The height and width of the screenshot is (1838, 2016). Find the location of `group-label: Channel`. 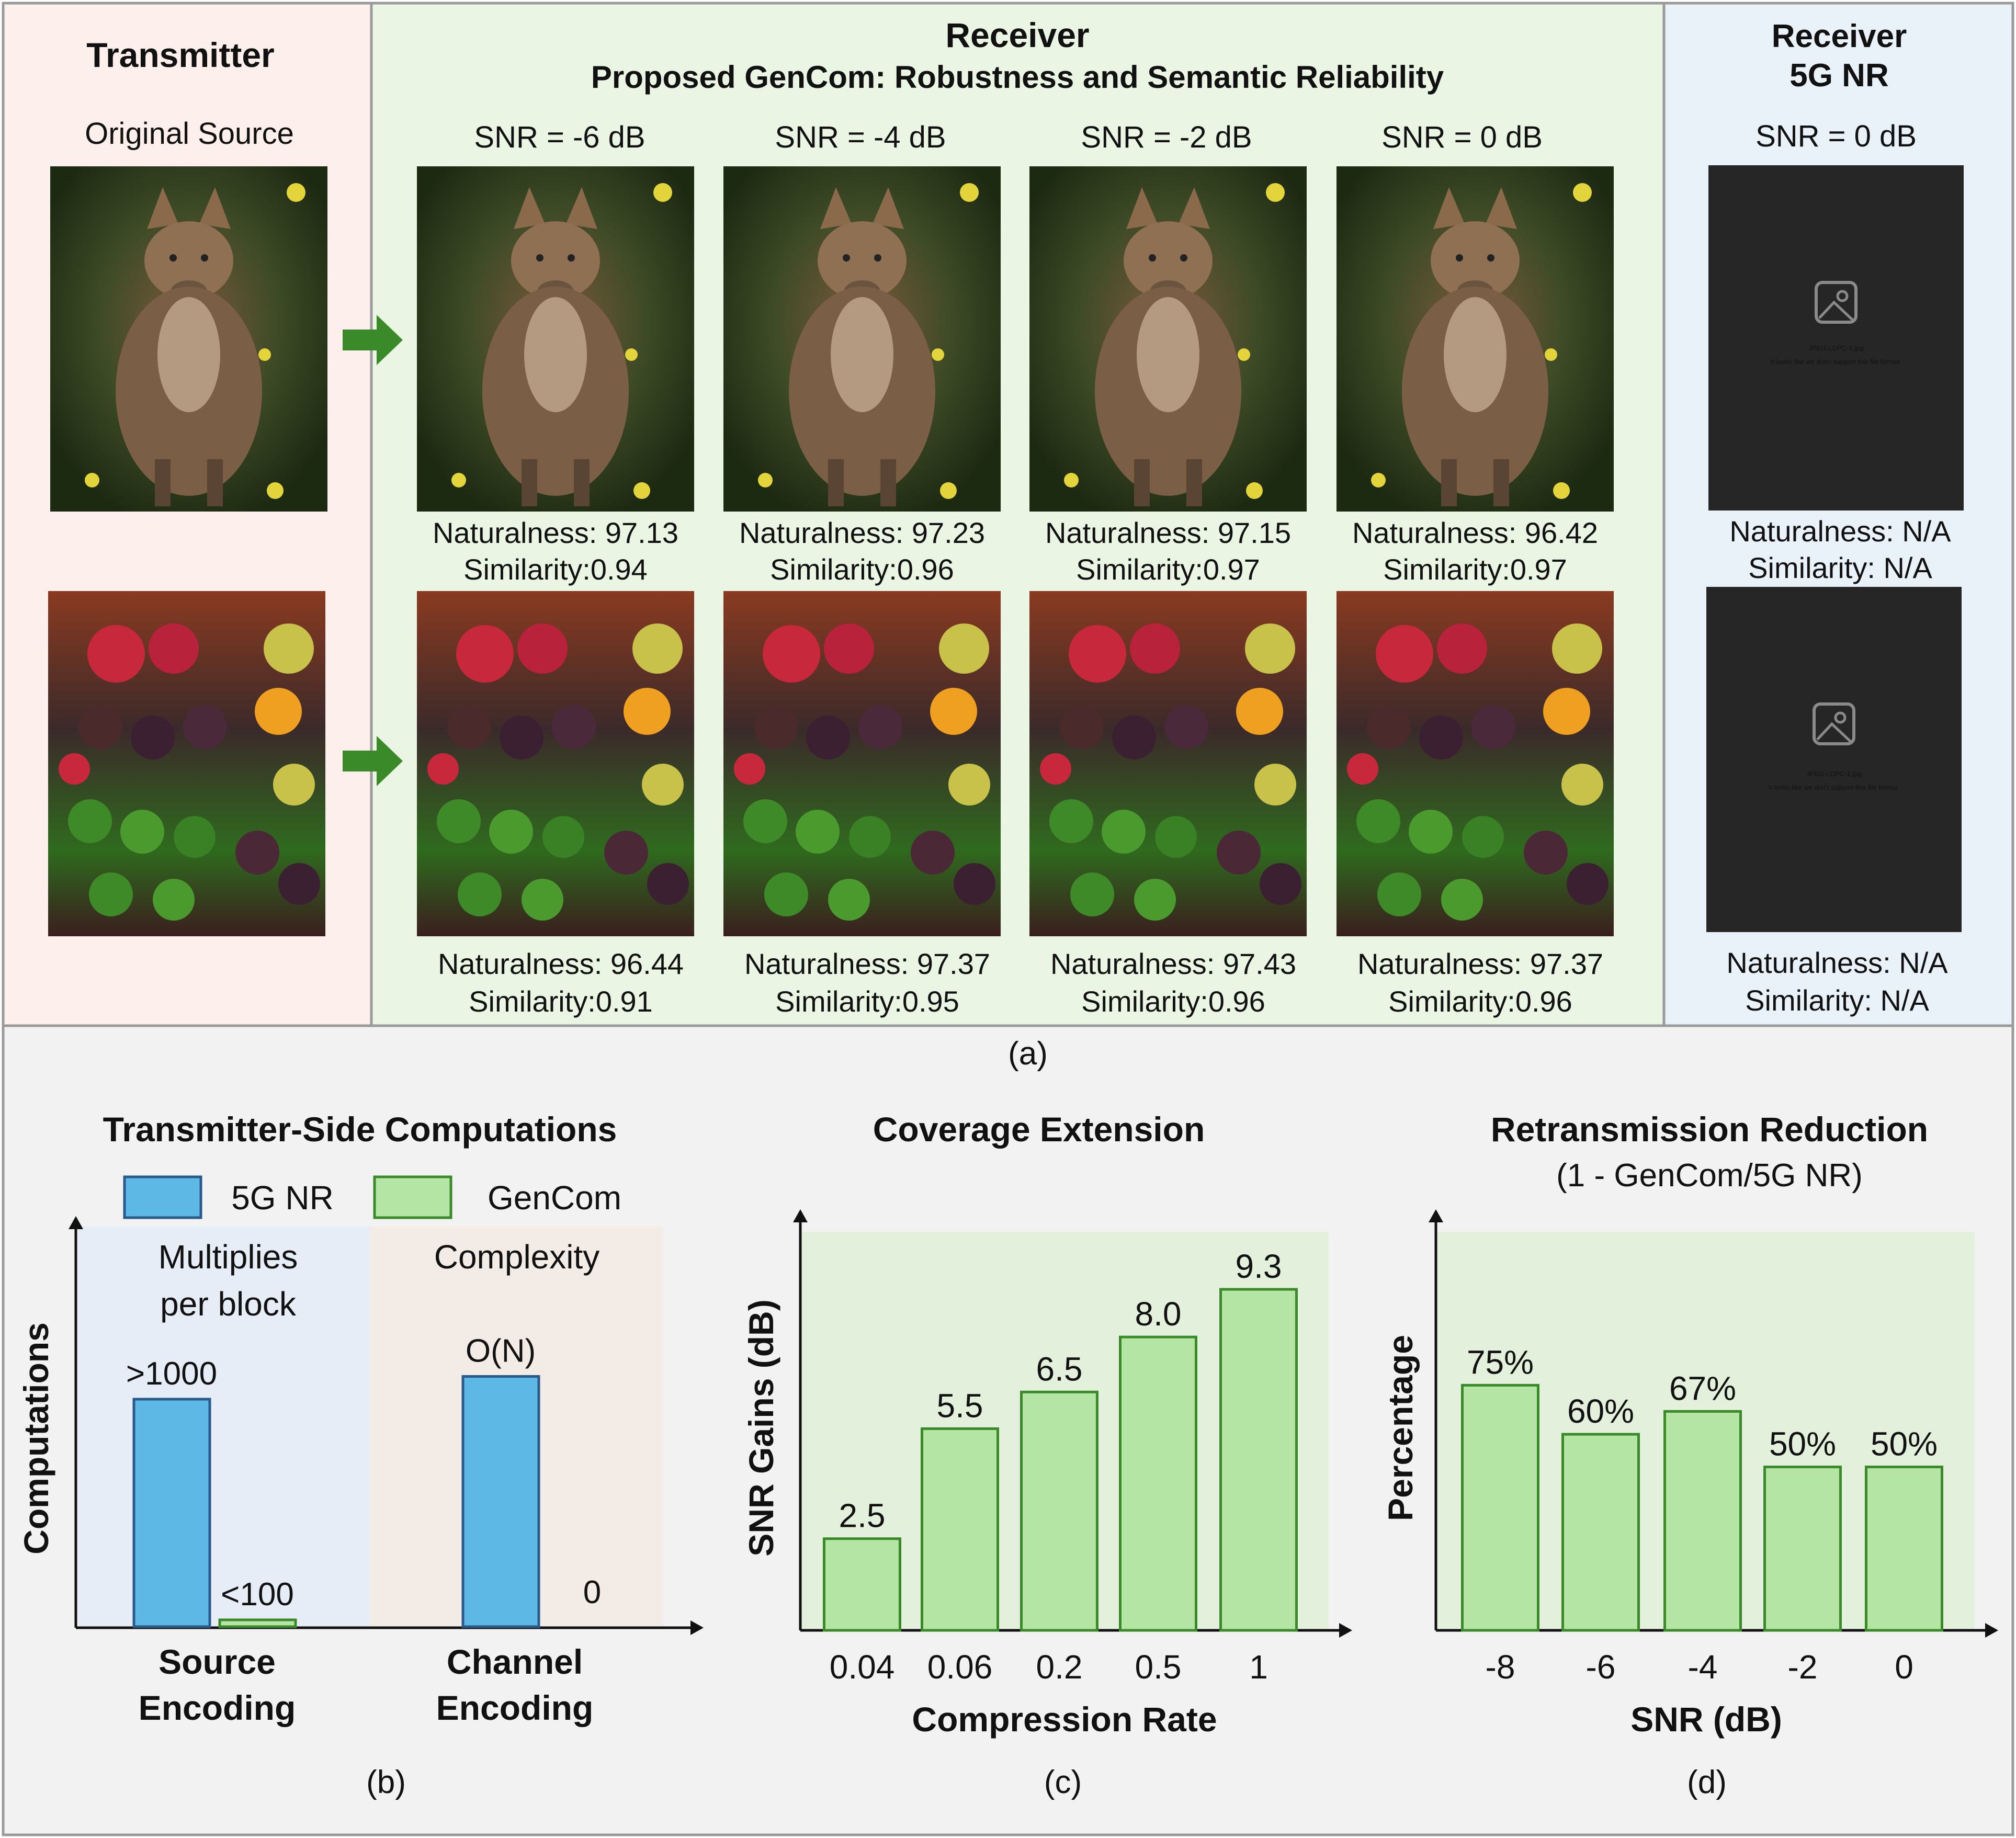

group-label: Channel is located at coordinates (515, 1661).